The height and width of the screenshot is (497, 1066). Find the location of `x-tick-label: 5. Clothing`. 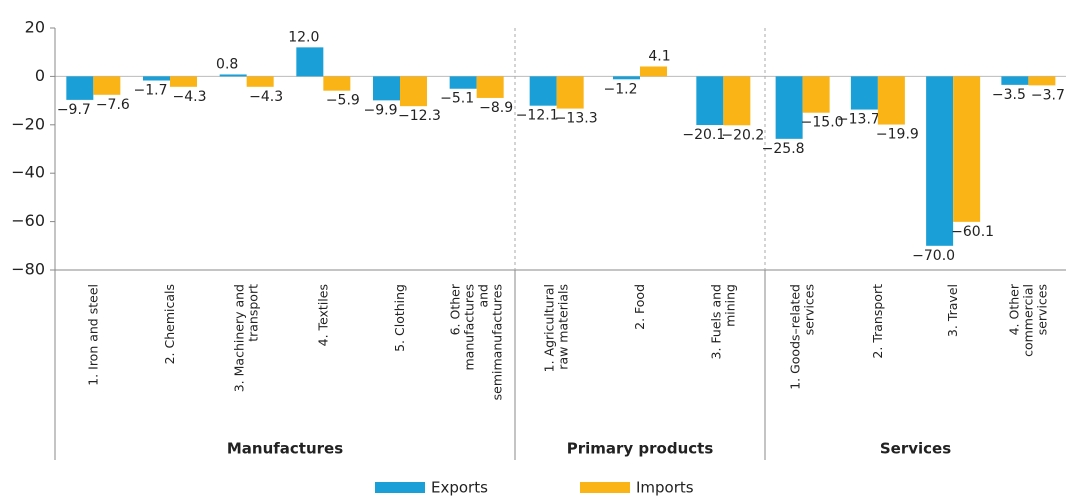

x-tick-label: 5. Clothing is located at coordinates (399, 318).